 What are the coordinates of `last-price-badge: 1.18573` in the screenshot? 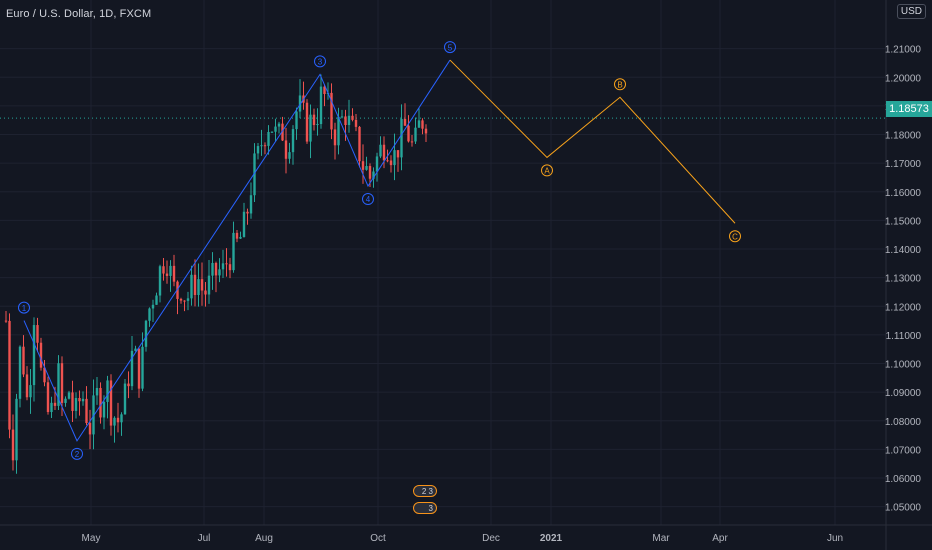 It's located at (909, 109).